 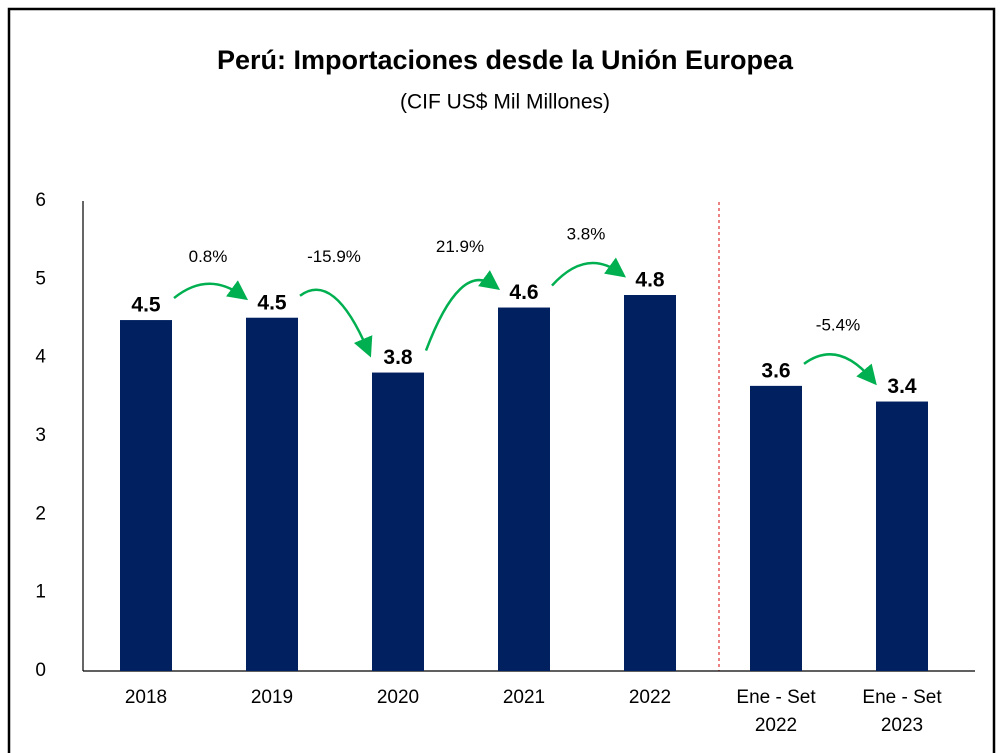 What do you see at coordinates (40, 670) in the screenshot?
I see `y-tick-label: 0` at bounding box center [40, 670].